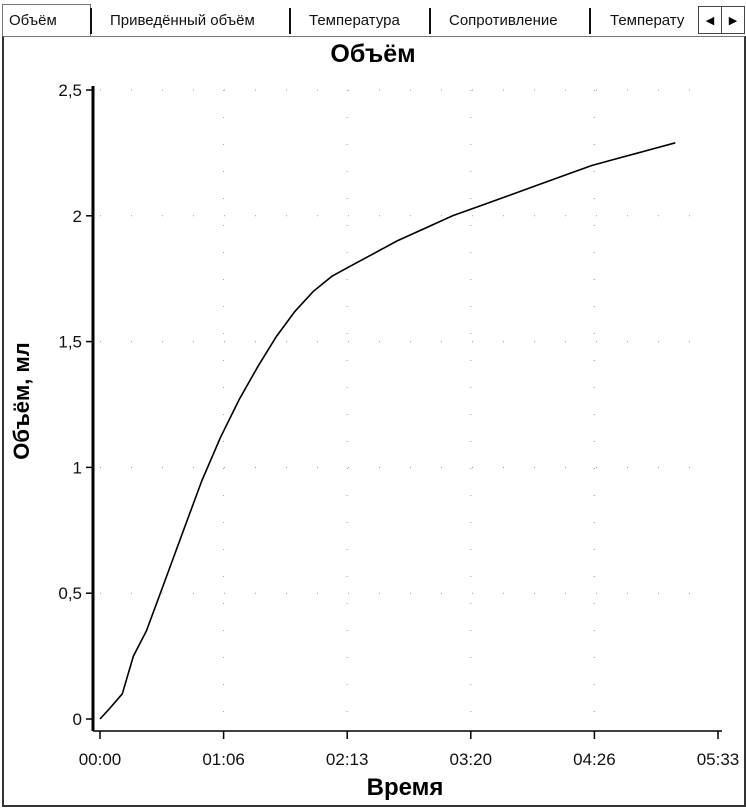  I want to click on x-tick-label: 03:20, so click(471, 759).